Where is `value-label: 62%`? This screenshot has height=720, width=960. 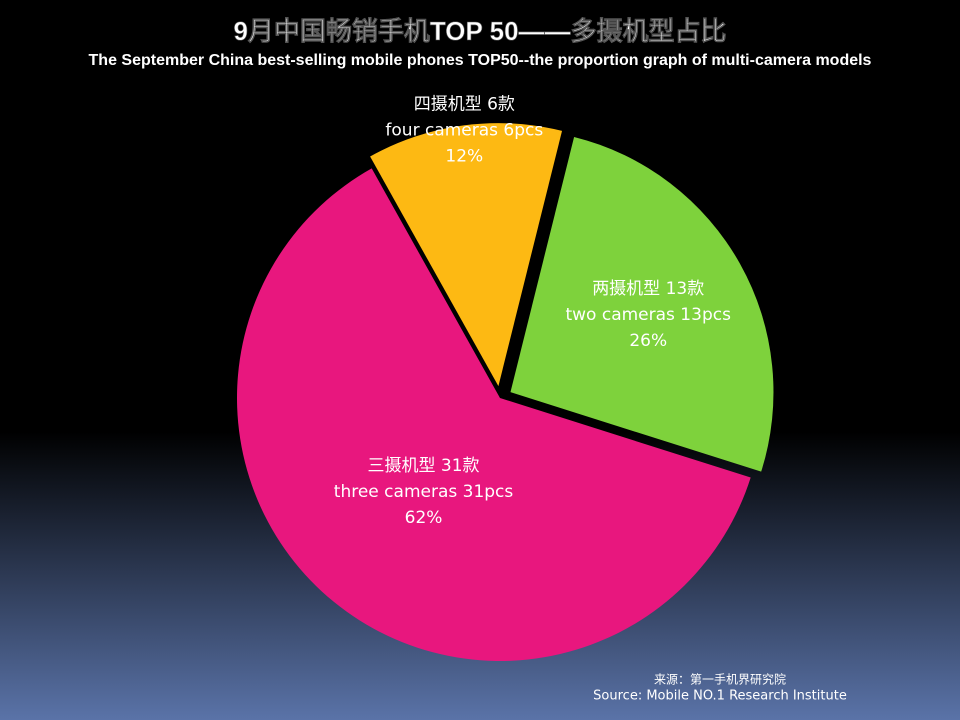
value-label: 62% is located at coordinates (424, 518).